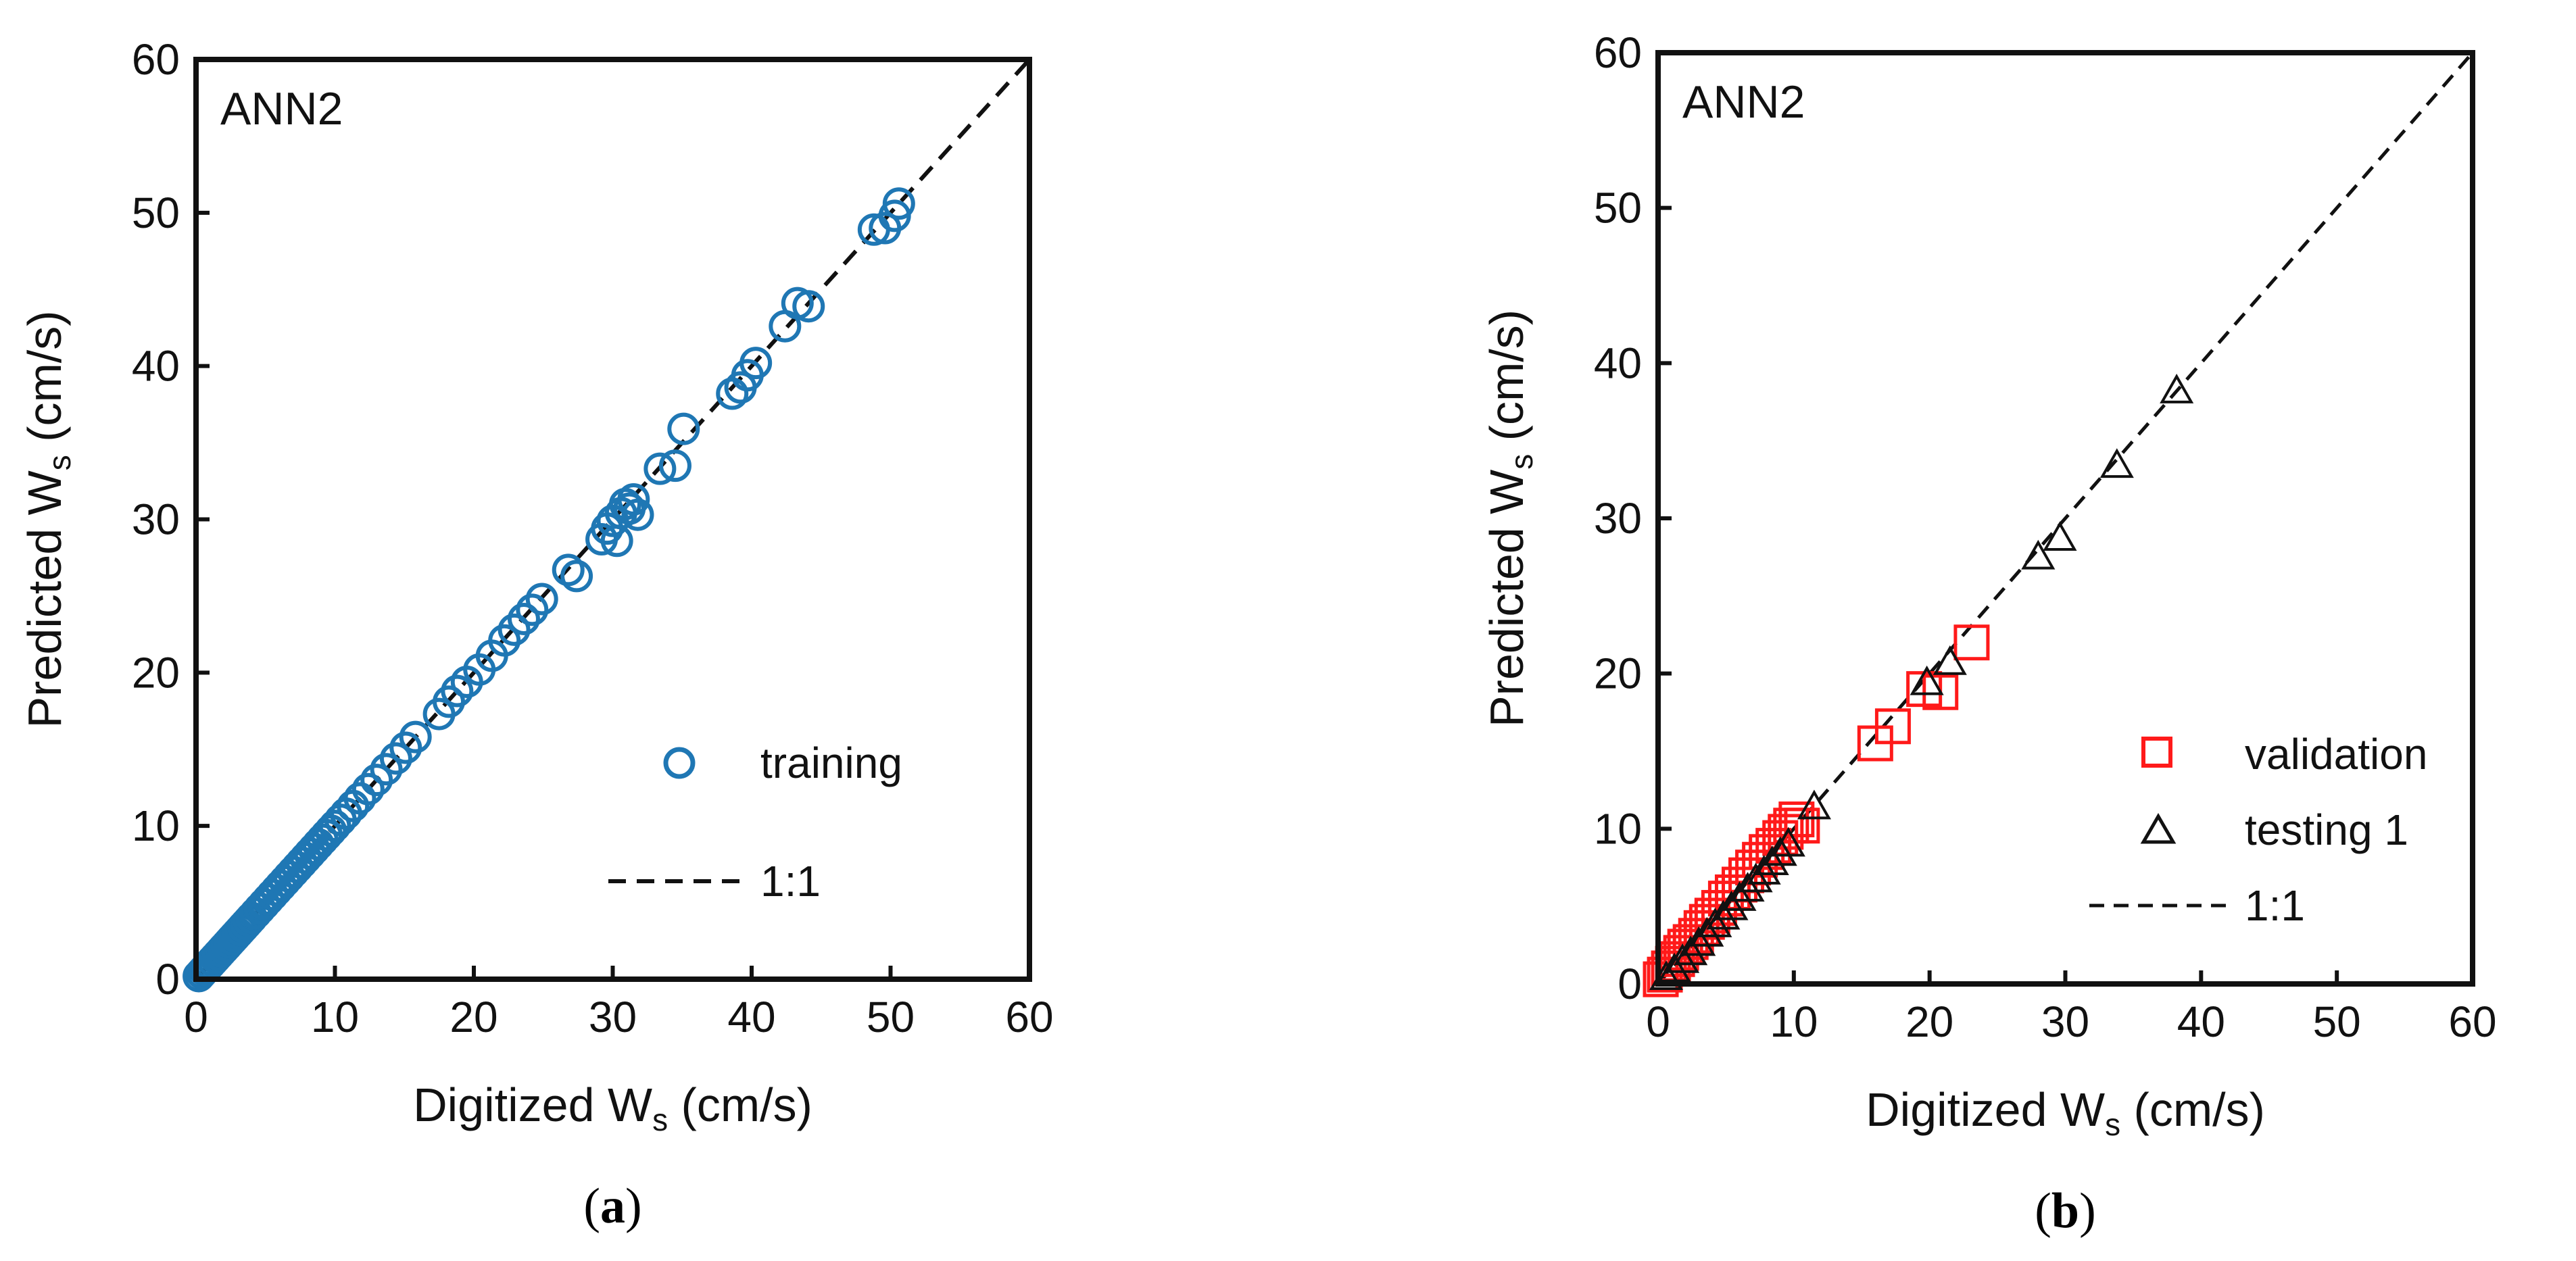 Image resolution: width=2576 pixels, height=1261 pixels. I want to click on a-legend-training-label: training, so click(831, 763).